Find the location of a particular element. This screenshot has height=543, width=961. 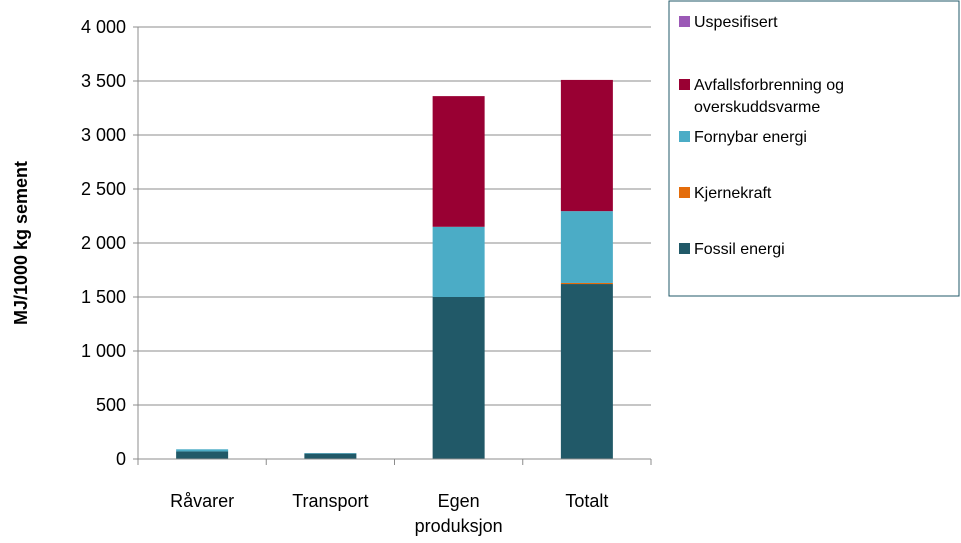

y-tick-label: 2 500 is located at coordinates (103, 189).